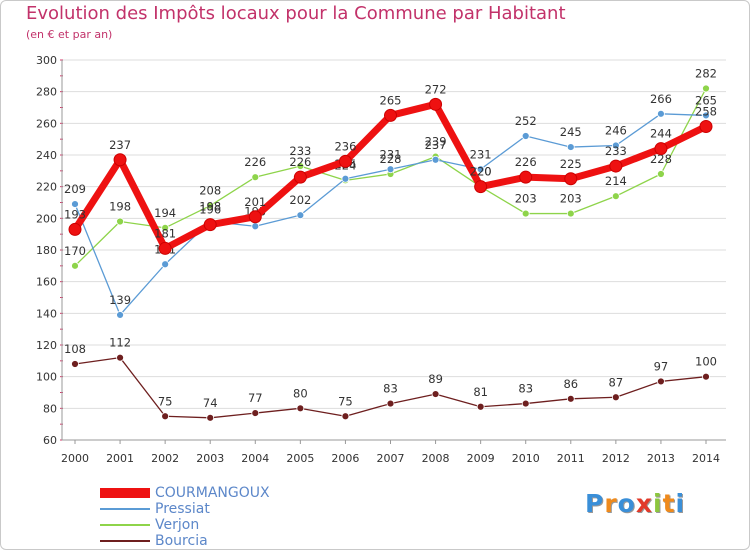  What do you see at coordinates (120, 300) in the screenshot?
I see `data-label-pressiat: 139` at bounding box center [120, 300].